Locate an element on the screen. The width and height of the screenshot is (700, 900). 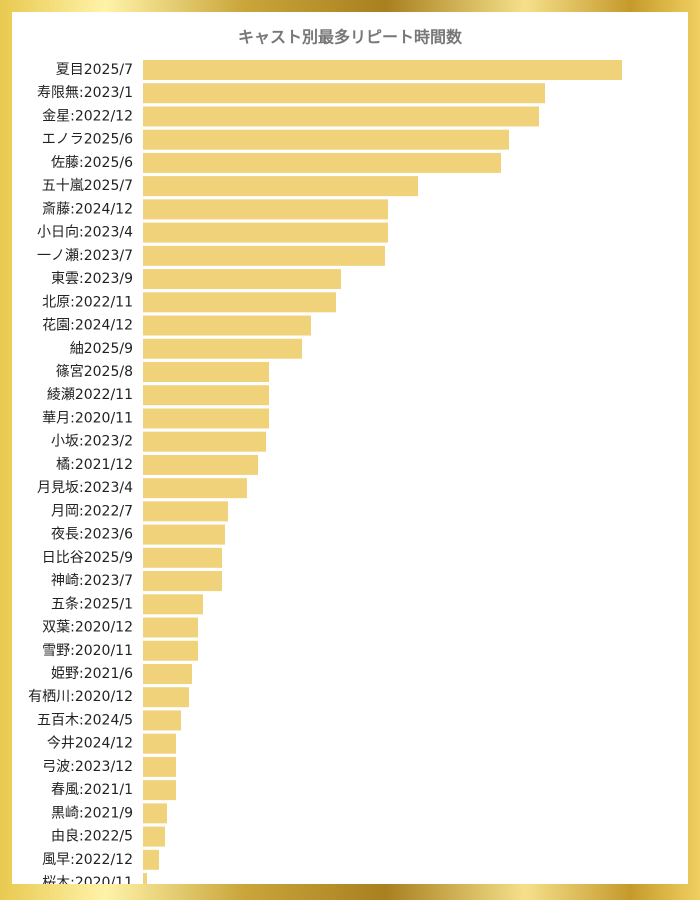
y-tick-label: 金星:2022/12 is located at coordinates (87, 116).